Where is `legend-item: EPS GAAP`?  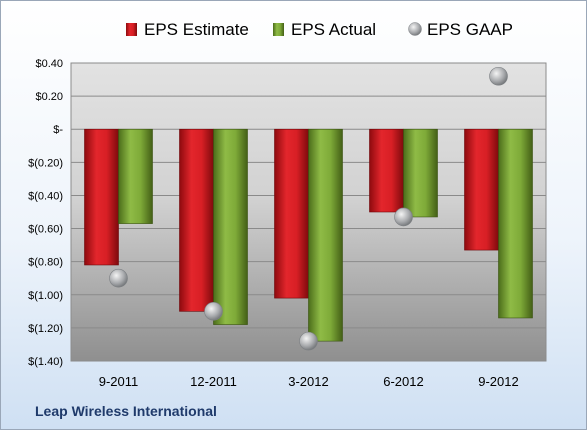 legend-item: EPS GAAP is located at coordinates (460, 29).